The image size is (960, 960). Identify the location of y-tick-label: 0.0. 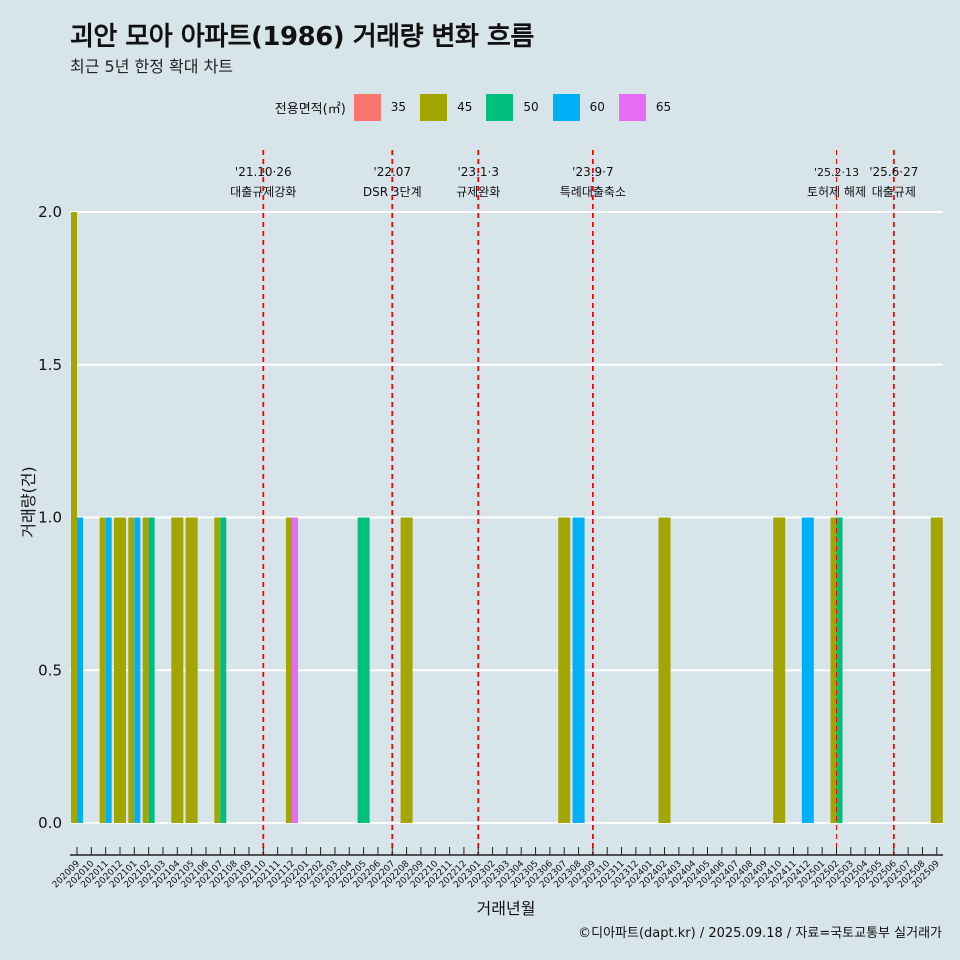
(50, 823).